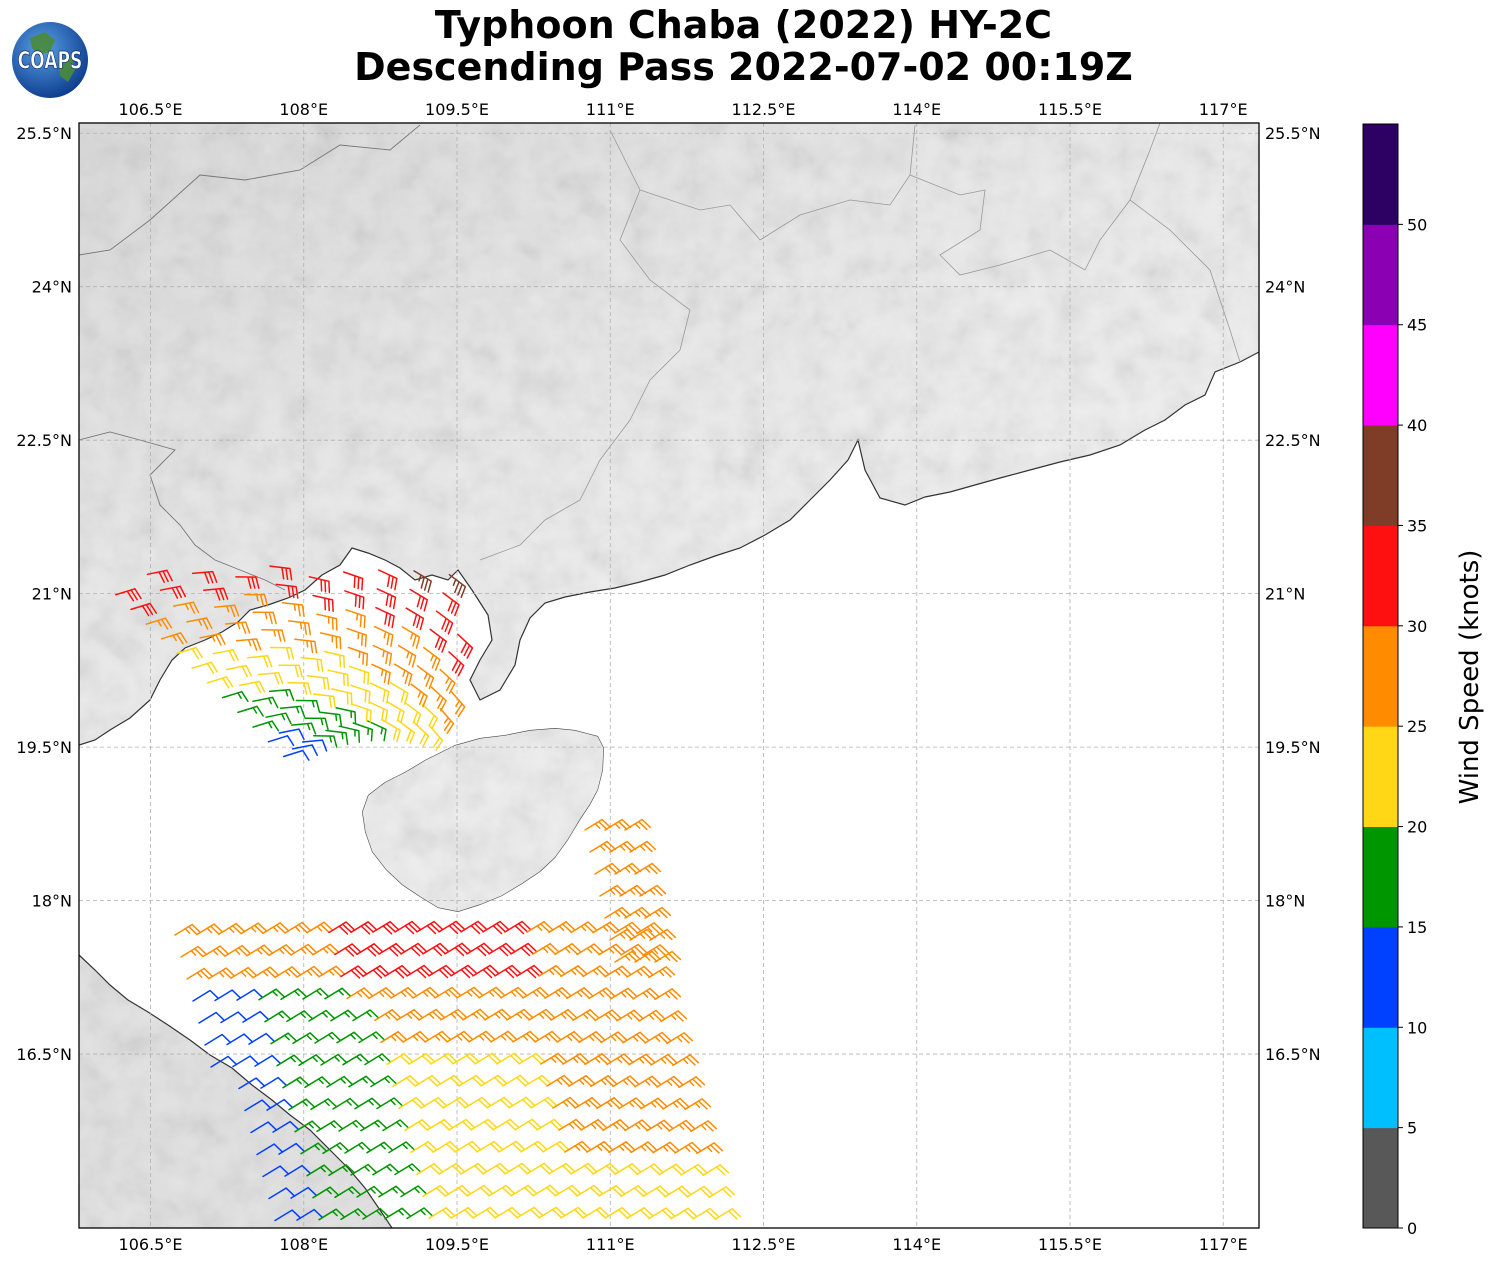  What do you see at coordinates (1285, 901) in the screenshot?
I see `lat-tick-right-1: 18°N` at bounding box center [1285, 901].